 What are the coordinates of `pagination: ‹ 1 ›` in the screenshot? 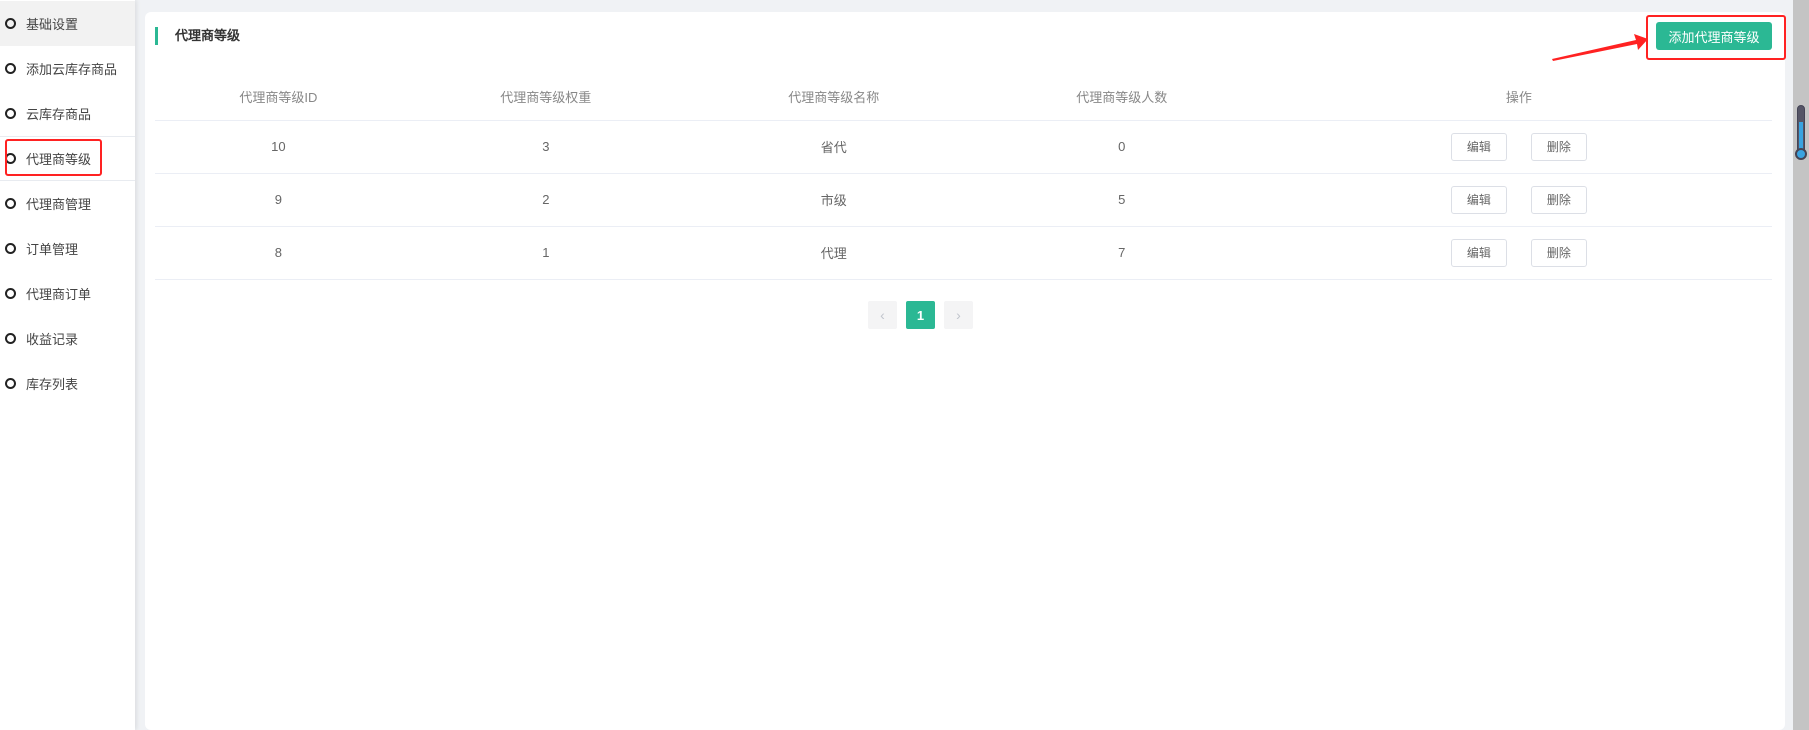 It's located at (920, 315).